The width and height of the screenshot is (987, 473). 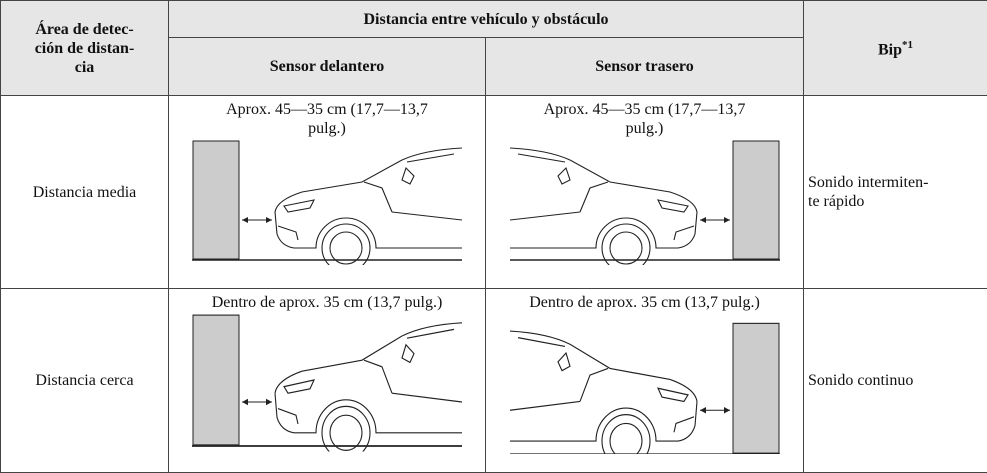 I want to click on beep-cell: Sonido intermiten-te rápido, so click(x=895, y=192).